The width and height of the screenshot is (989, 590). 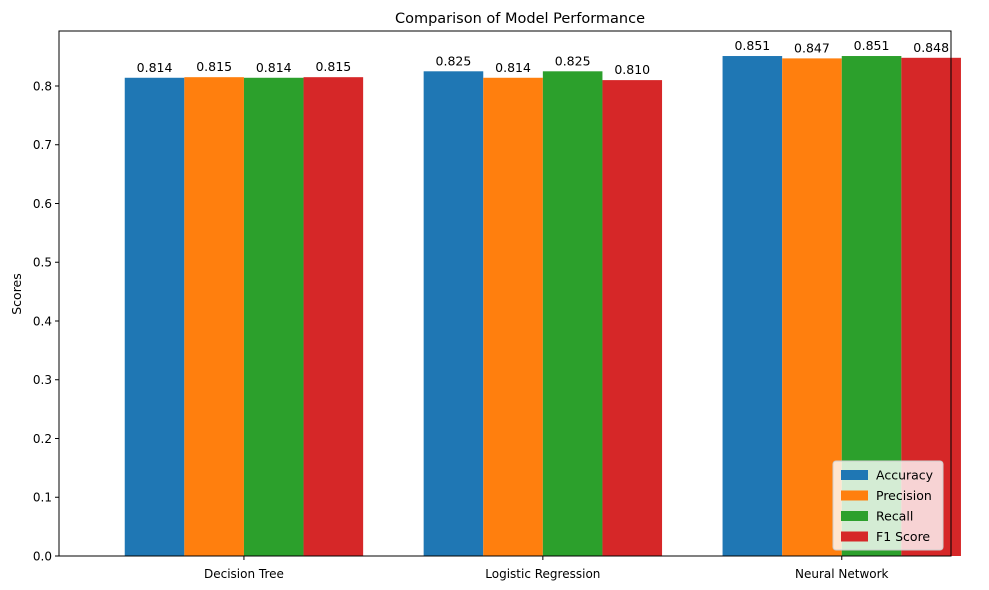 What do you see at coordinates (904, 495) in the screenshot?
I see `legend-label: Precision` at bounding box center [904, 495].